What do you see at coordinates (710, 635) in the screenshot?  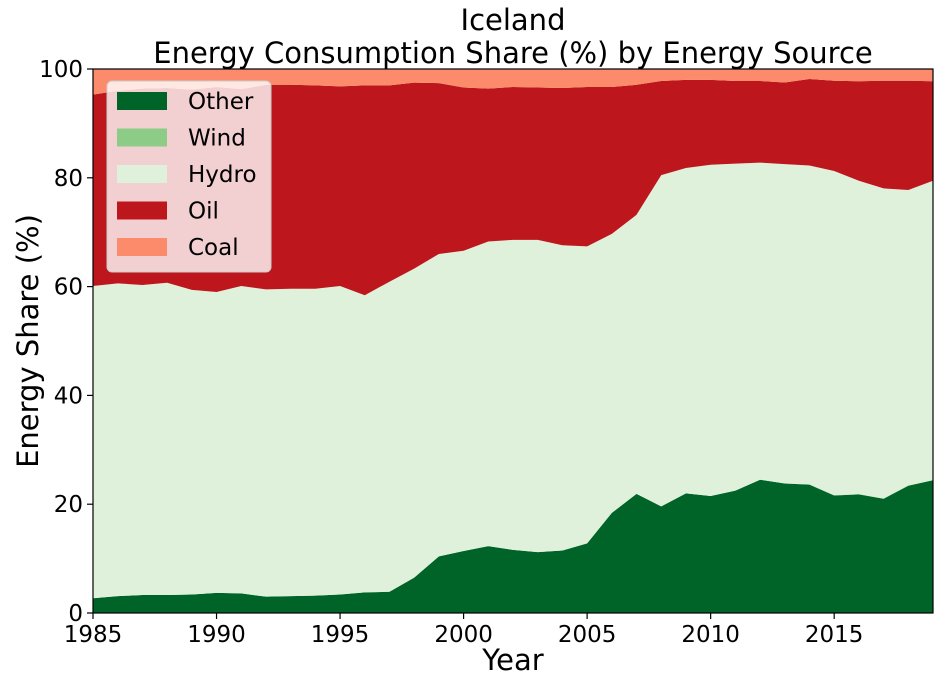 I see `x-tick-label: 2010` at bounding box center [710, 635].